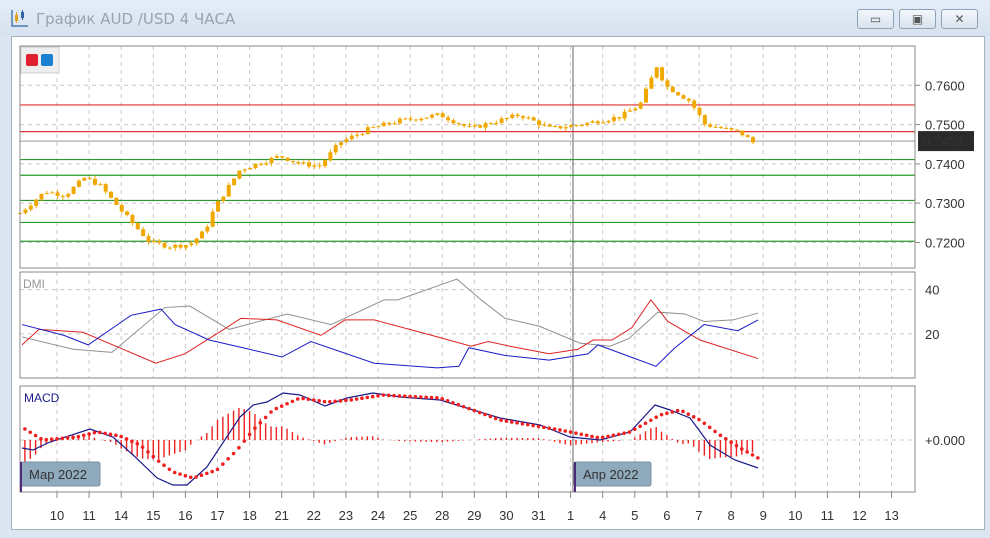 The image size is (990, 538). What do you see at coordinates (57, 515) in the screenshot?
I see `x-tick-label: 10` at bounding box center [57, 515].